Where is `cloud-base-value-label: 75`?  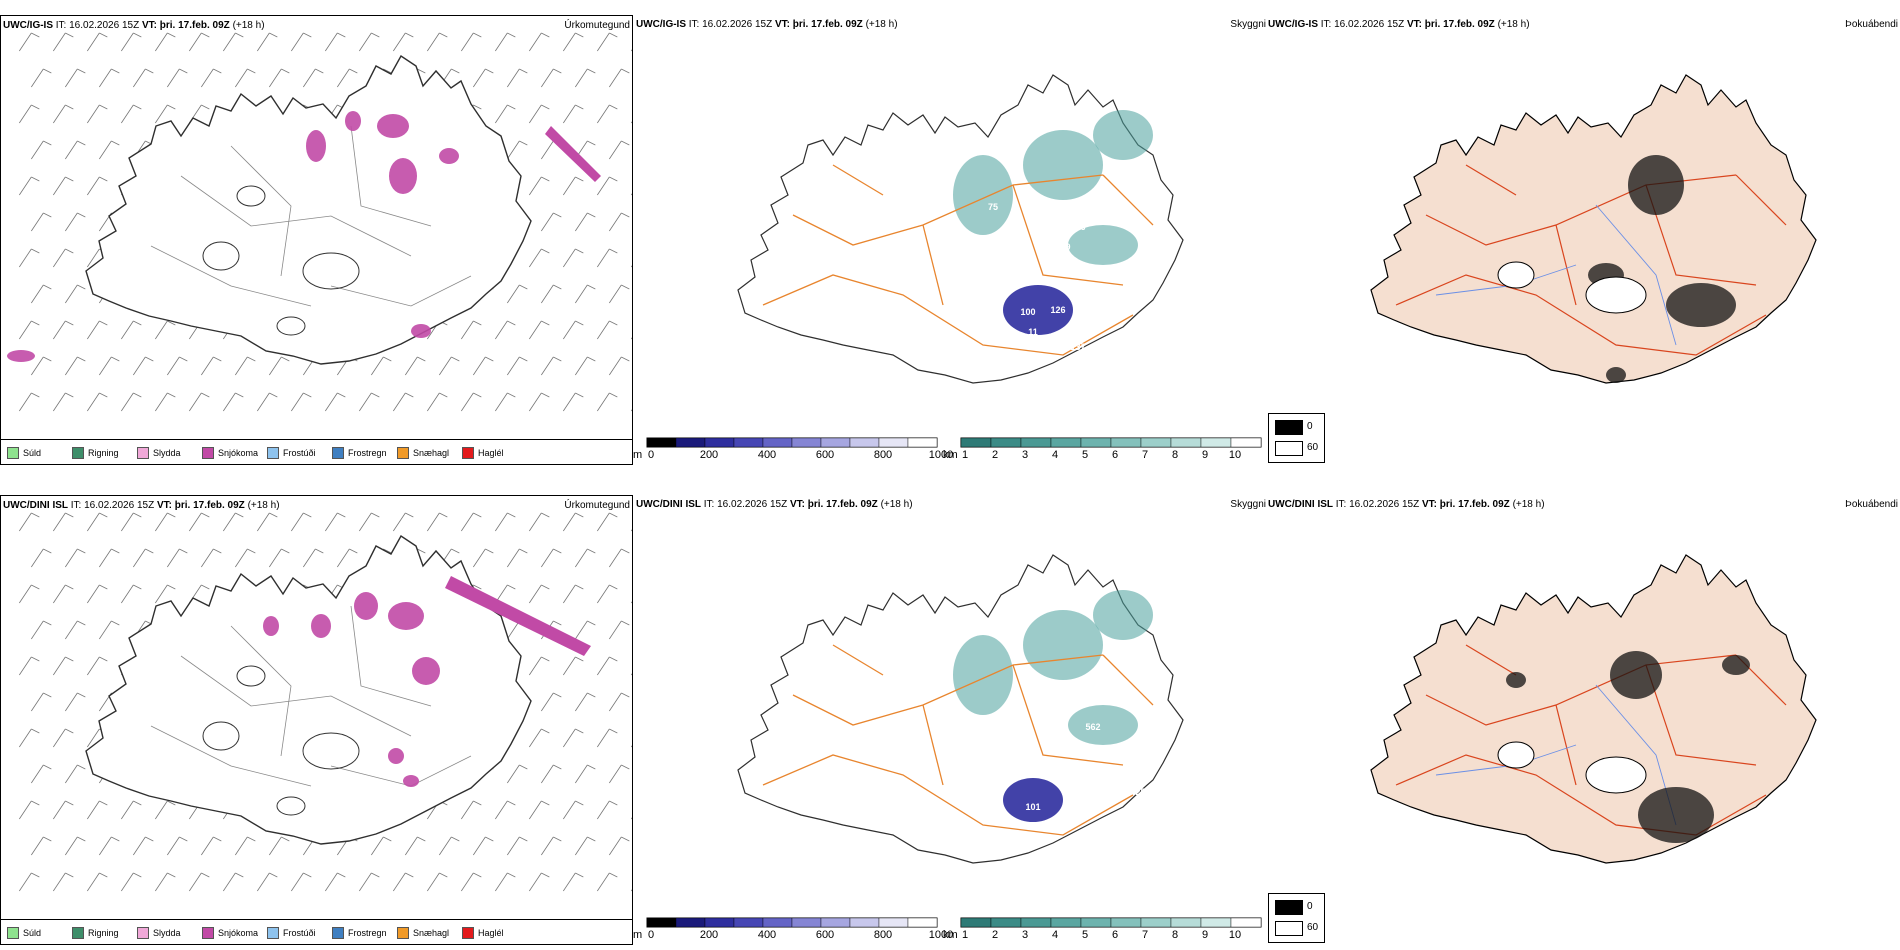 cloud-base-value-label: 75 is located at coordinates (993, 207).